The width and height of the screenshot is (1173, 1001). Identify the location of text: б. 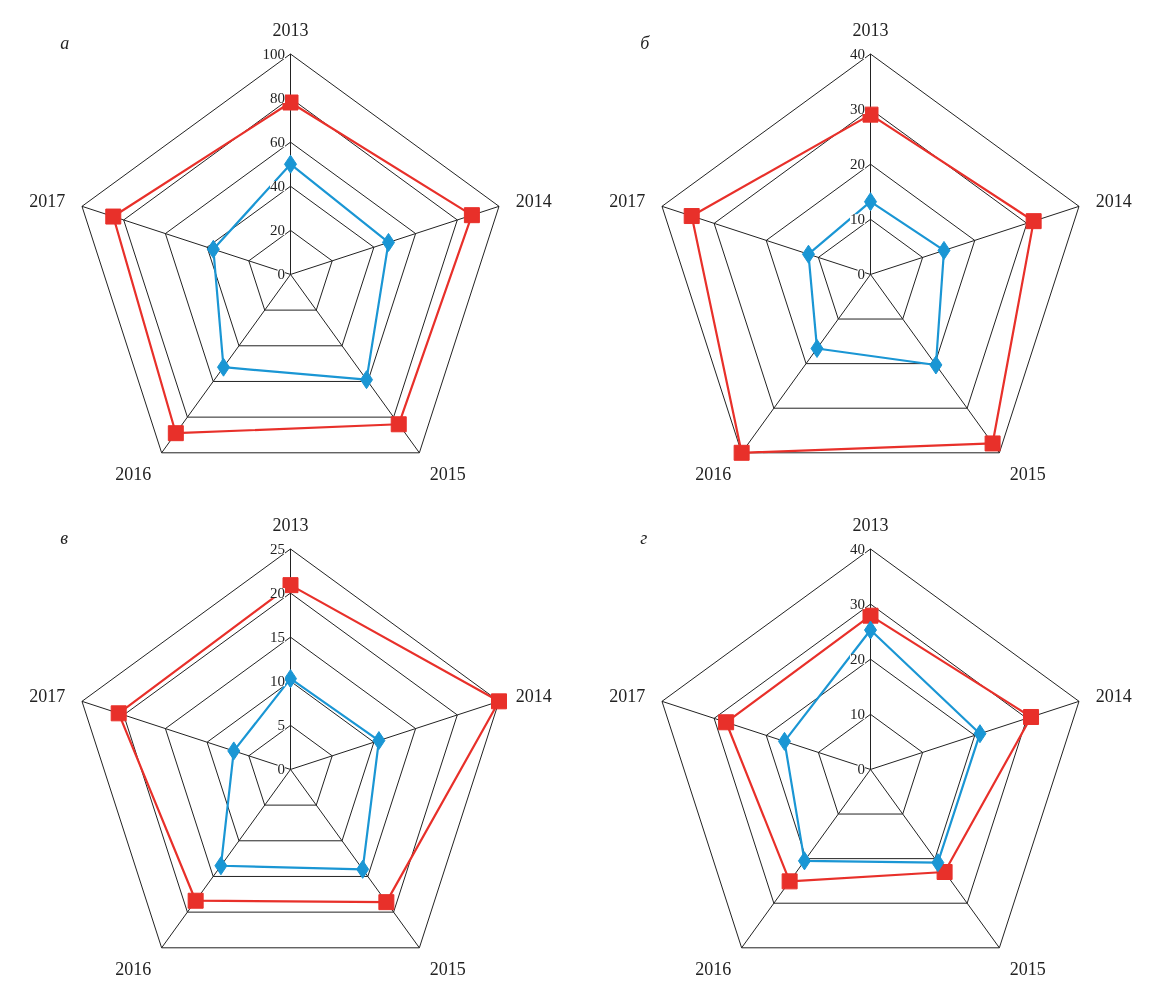
(645, 42).